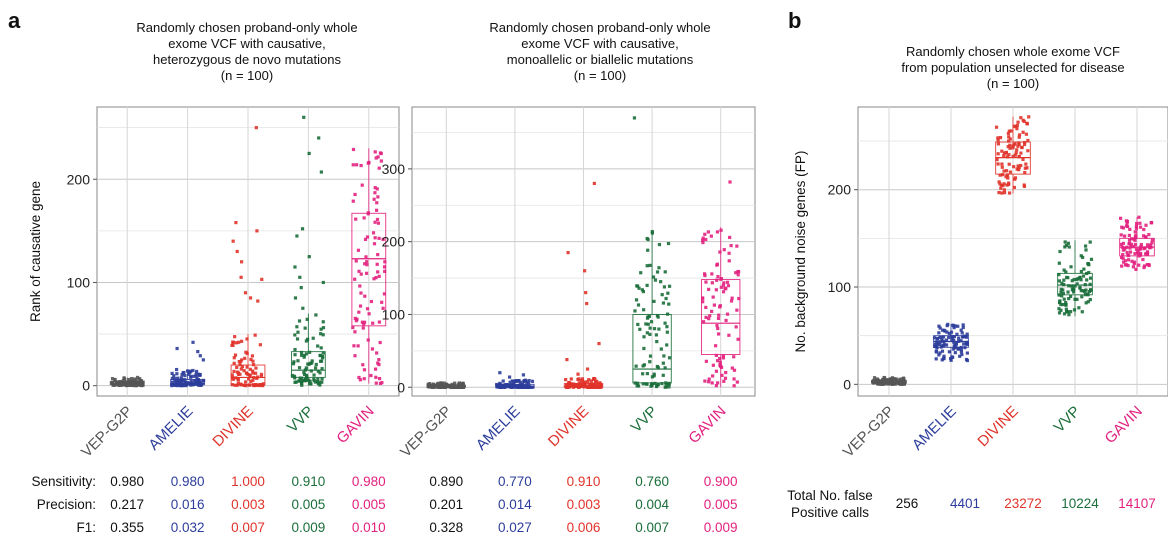 The height and width of the screenshot is (539, 1168). I want to click on metric-value: 0.910, so click(583, 481).